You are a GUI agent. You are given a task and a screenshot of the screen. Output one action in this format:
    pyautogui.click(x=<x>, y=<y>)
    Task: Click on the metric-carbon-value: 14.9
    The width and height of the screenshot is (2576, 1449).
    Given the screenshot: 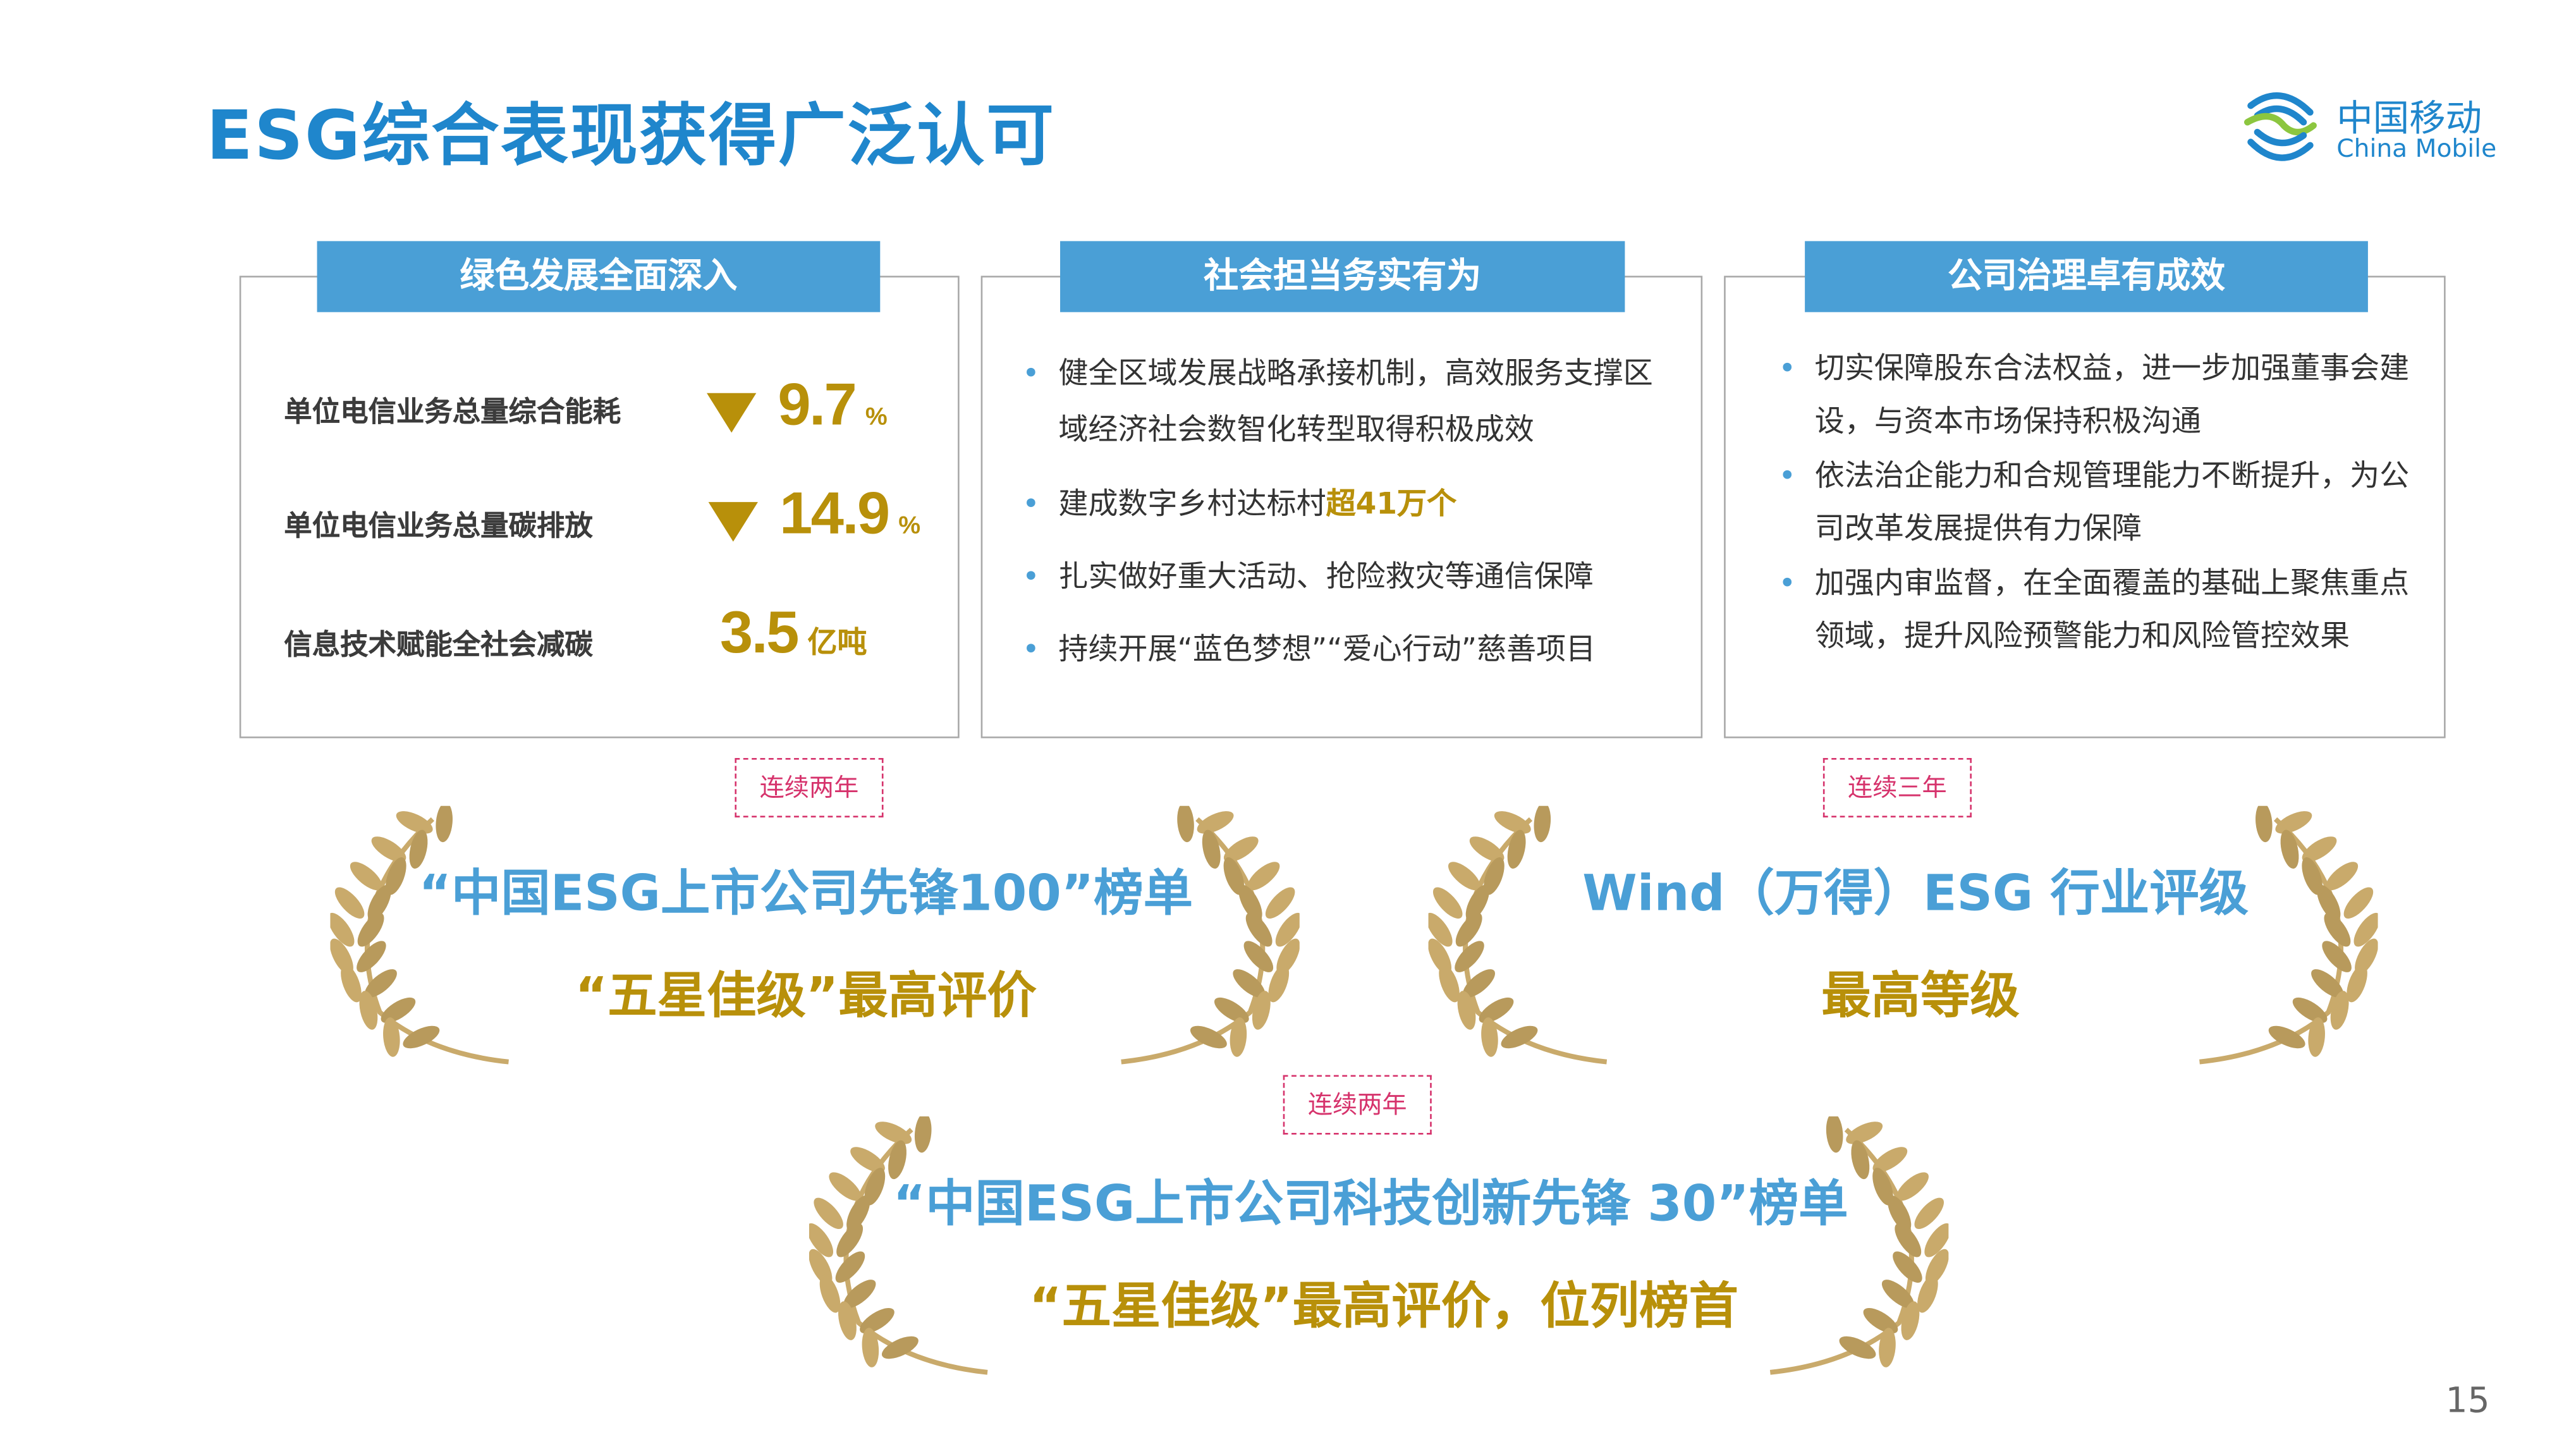 What is the action you would take?
    pyautogui.click(x=834, y=513)
    